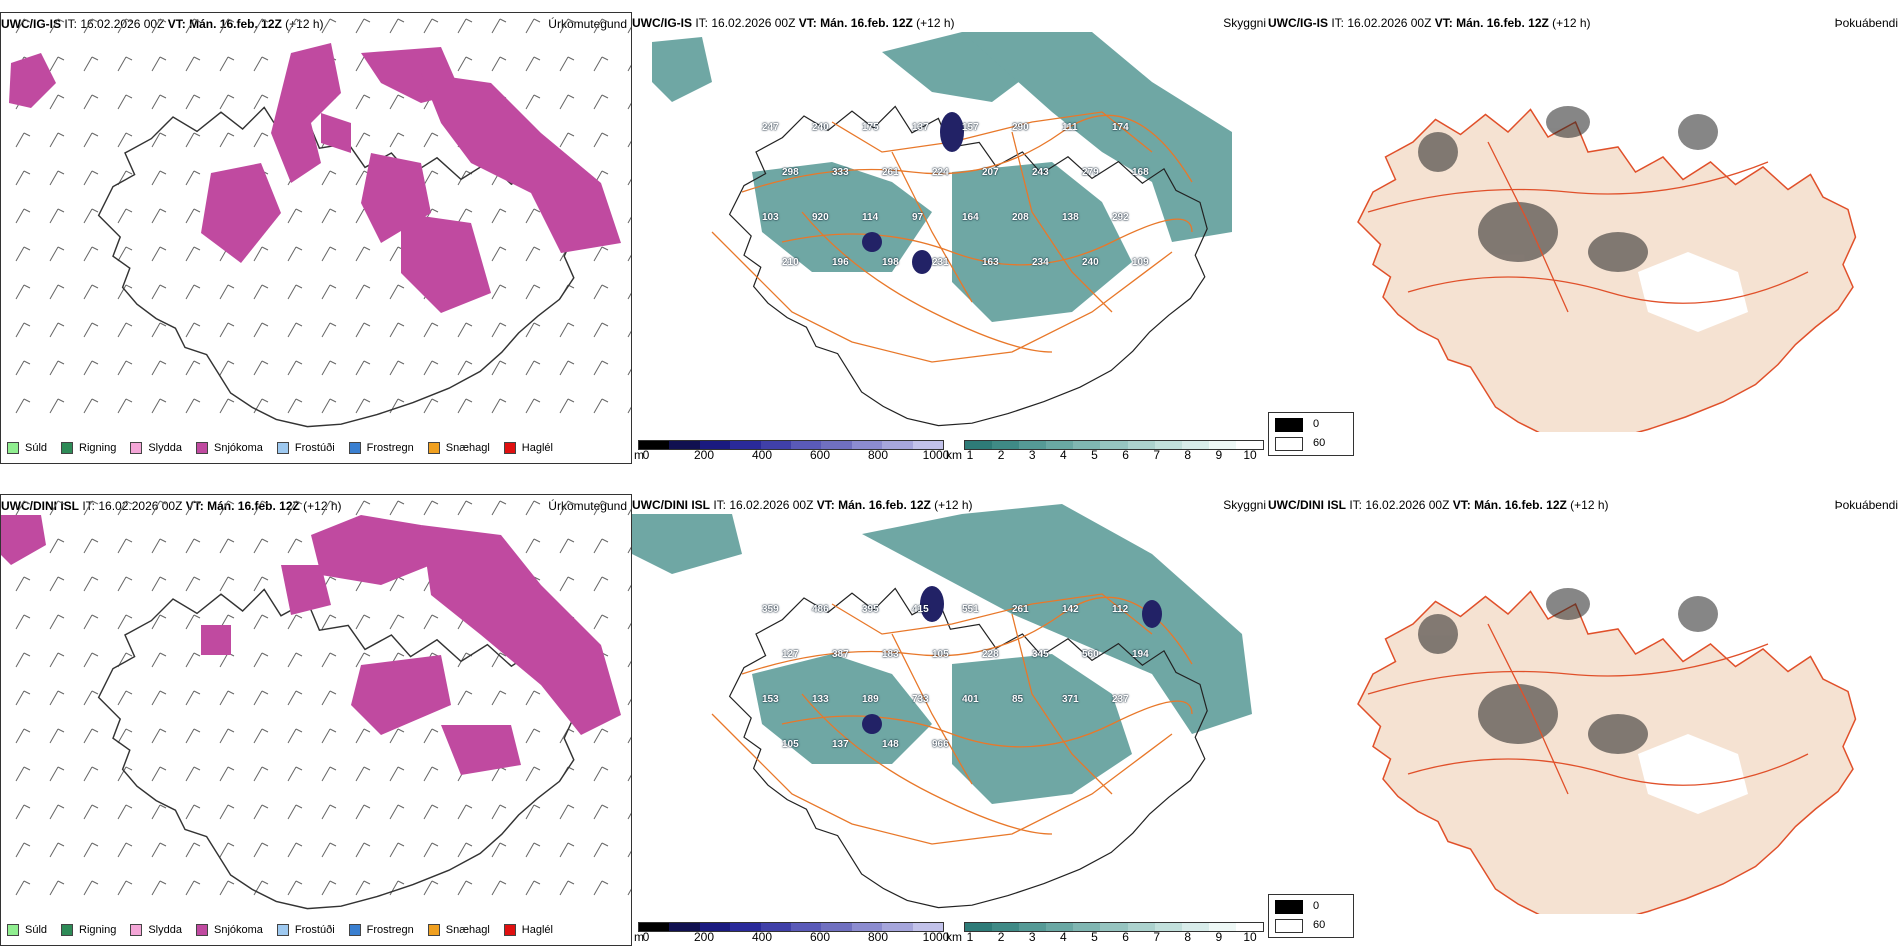  I want to click on ceiling-label: 175, so click(870, 127).